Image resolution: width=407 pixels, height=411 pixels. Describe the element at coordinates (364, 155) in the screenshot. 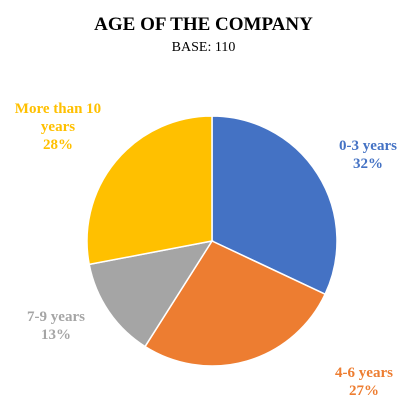

I see `slice-label: 0-3 years 32%` at that location.